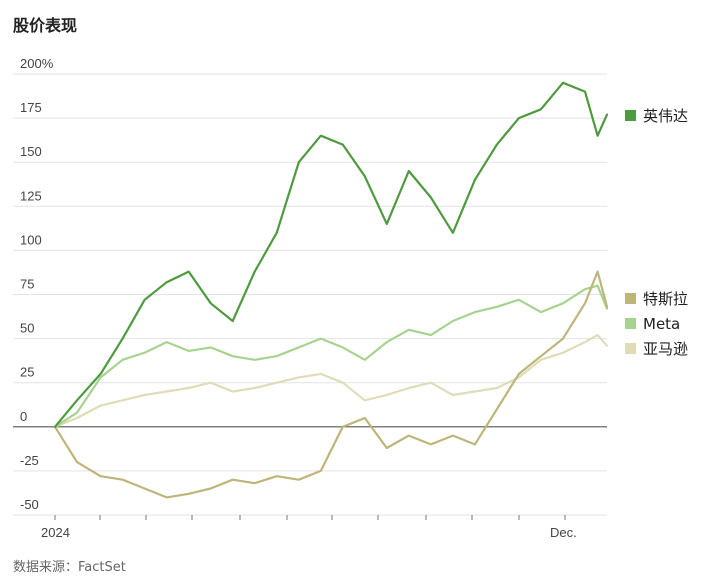 The image size is (714, 588). Describe the element at coordinates (27, 328) in the screenshot. I see `y-tick-label: 50` at that location.